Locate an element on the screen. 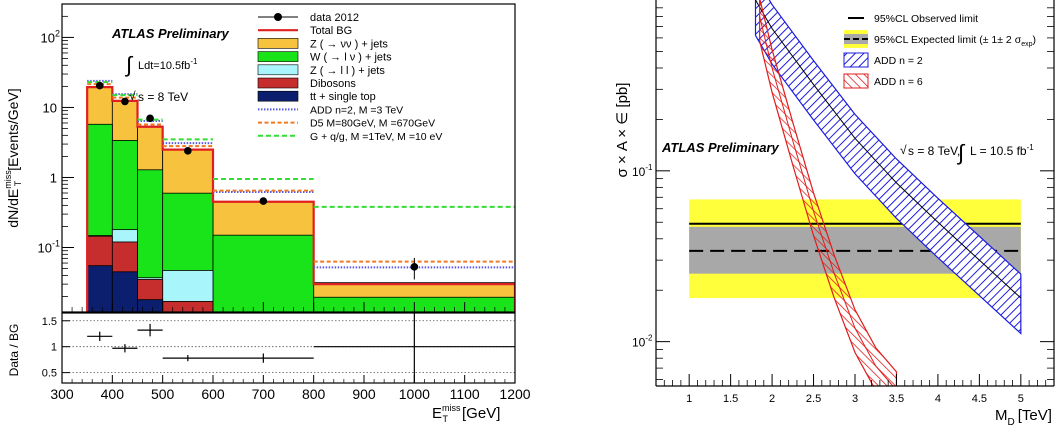  legend-data-marker is located at coordinates (278, 17).